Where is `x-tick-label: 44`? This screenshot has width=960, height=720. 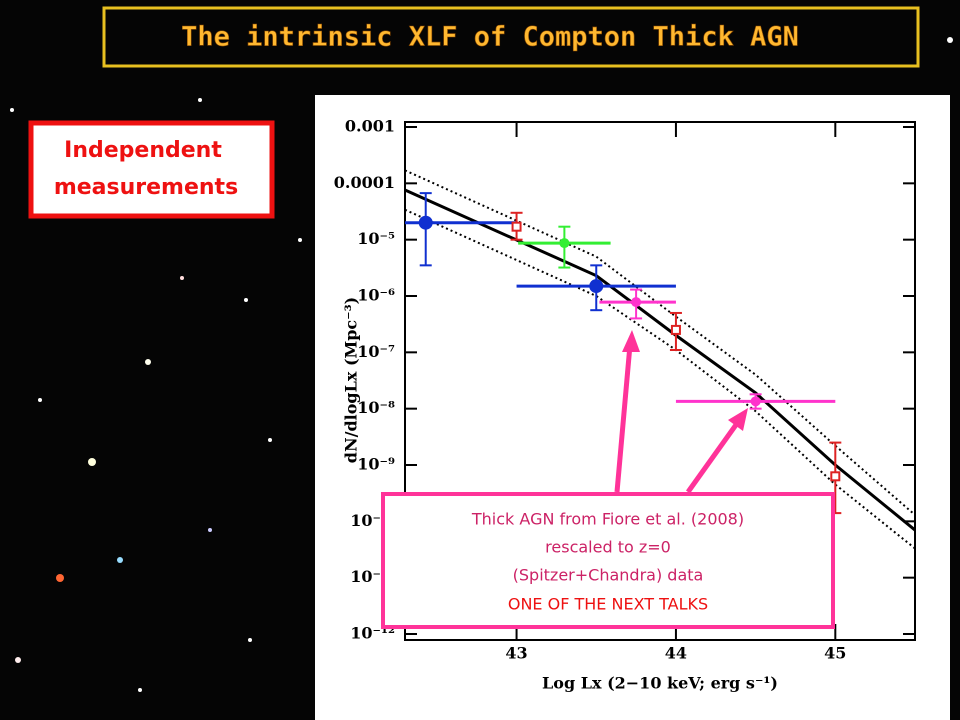 x-tick-label: 44 is located at coordinates (676, 653).